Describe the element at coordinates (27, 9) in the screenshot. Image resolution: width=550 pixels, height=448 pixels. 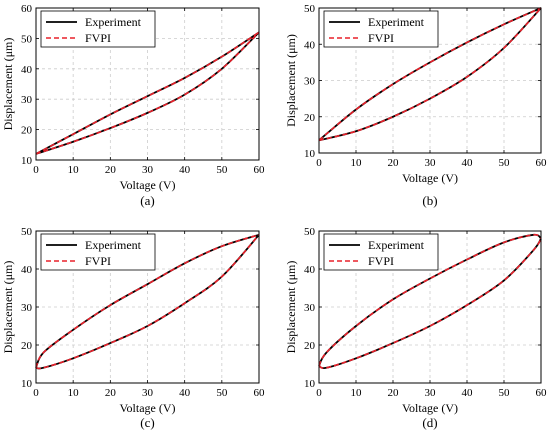
I see `y-tick-label: 60` at that location.